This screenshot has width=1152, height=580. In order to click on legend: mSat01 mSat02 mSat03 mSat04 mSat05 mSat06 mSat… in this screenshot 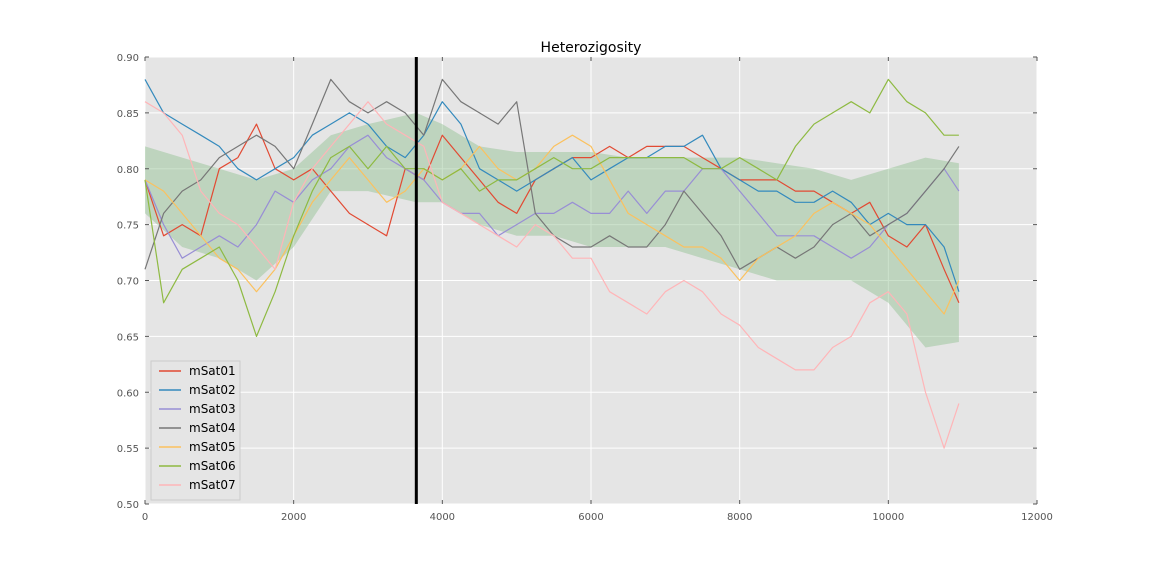, I will do `click(195, 430)`.